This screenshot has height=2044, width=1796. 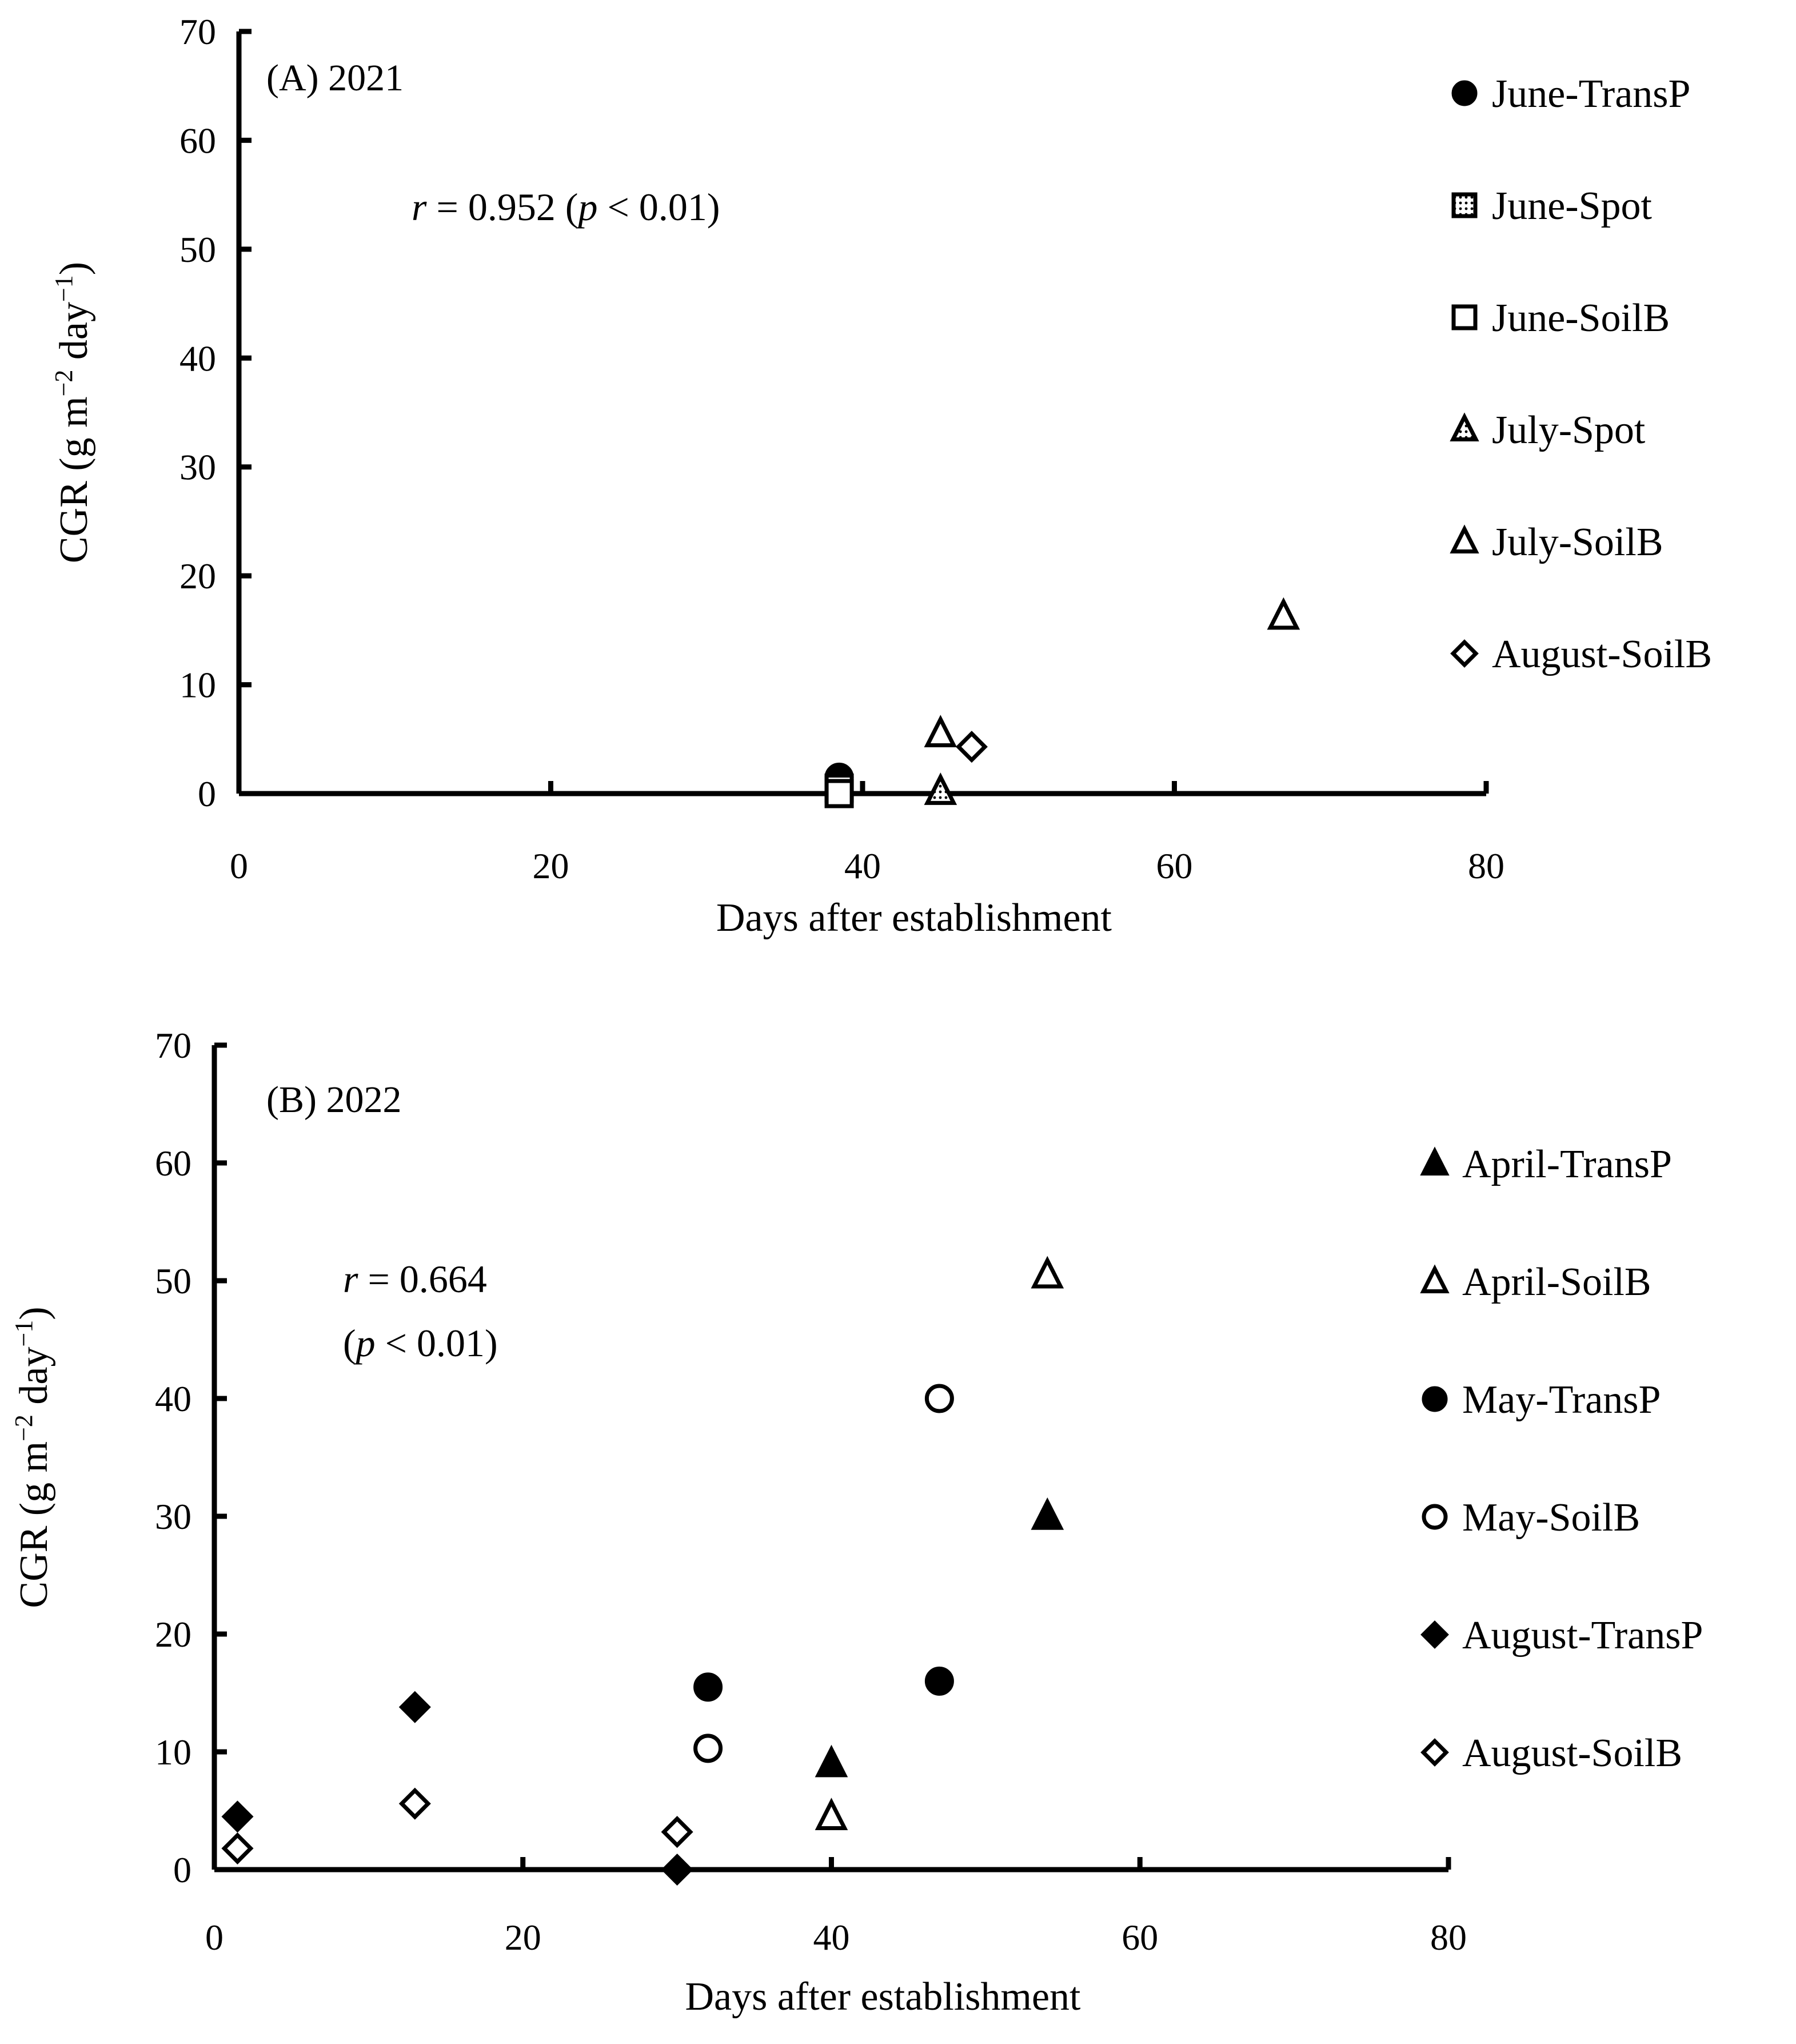 I want to click on series-april-transp, so click(x=940, y=1637).